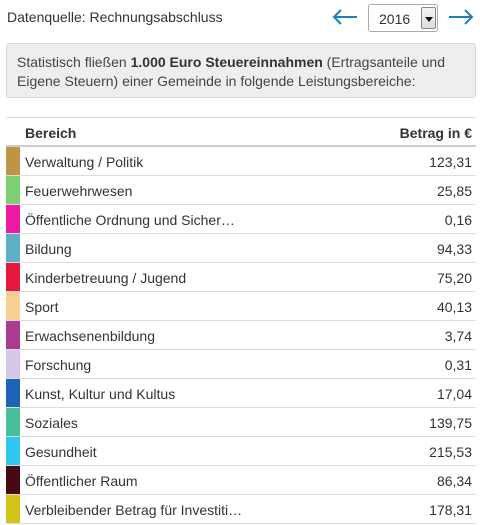 The width and height of the screenshot is (480, 525). What do you see at coordinates (100, 394) in the screenshot?
I see `row-area-name: Kunst, Kultur und Kultus` at bounding box center [100, 394].